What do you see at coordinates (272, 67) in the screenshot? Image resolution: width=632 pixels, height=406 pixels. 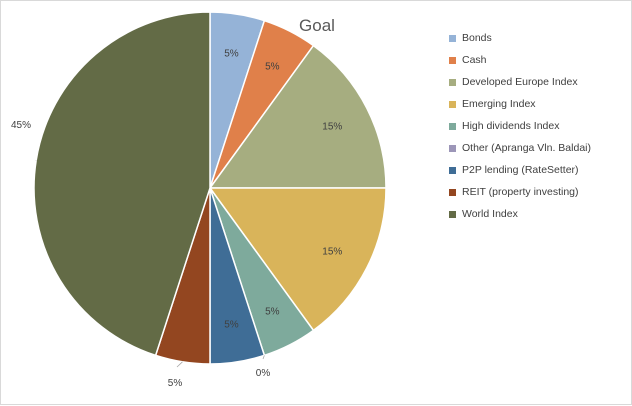 I see `data-label-cash: 5%` at bounding box center [272, 67].